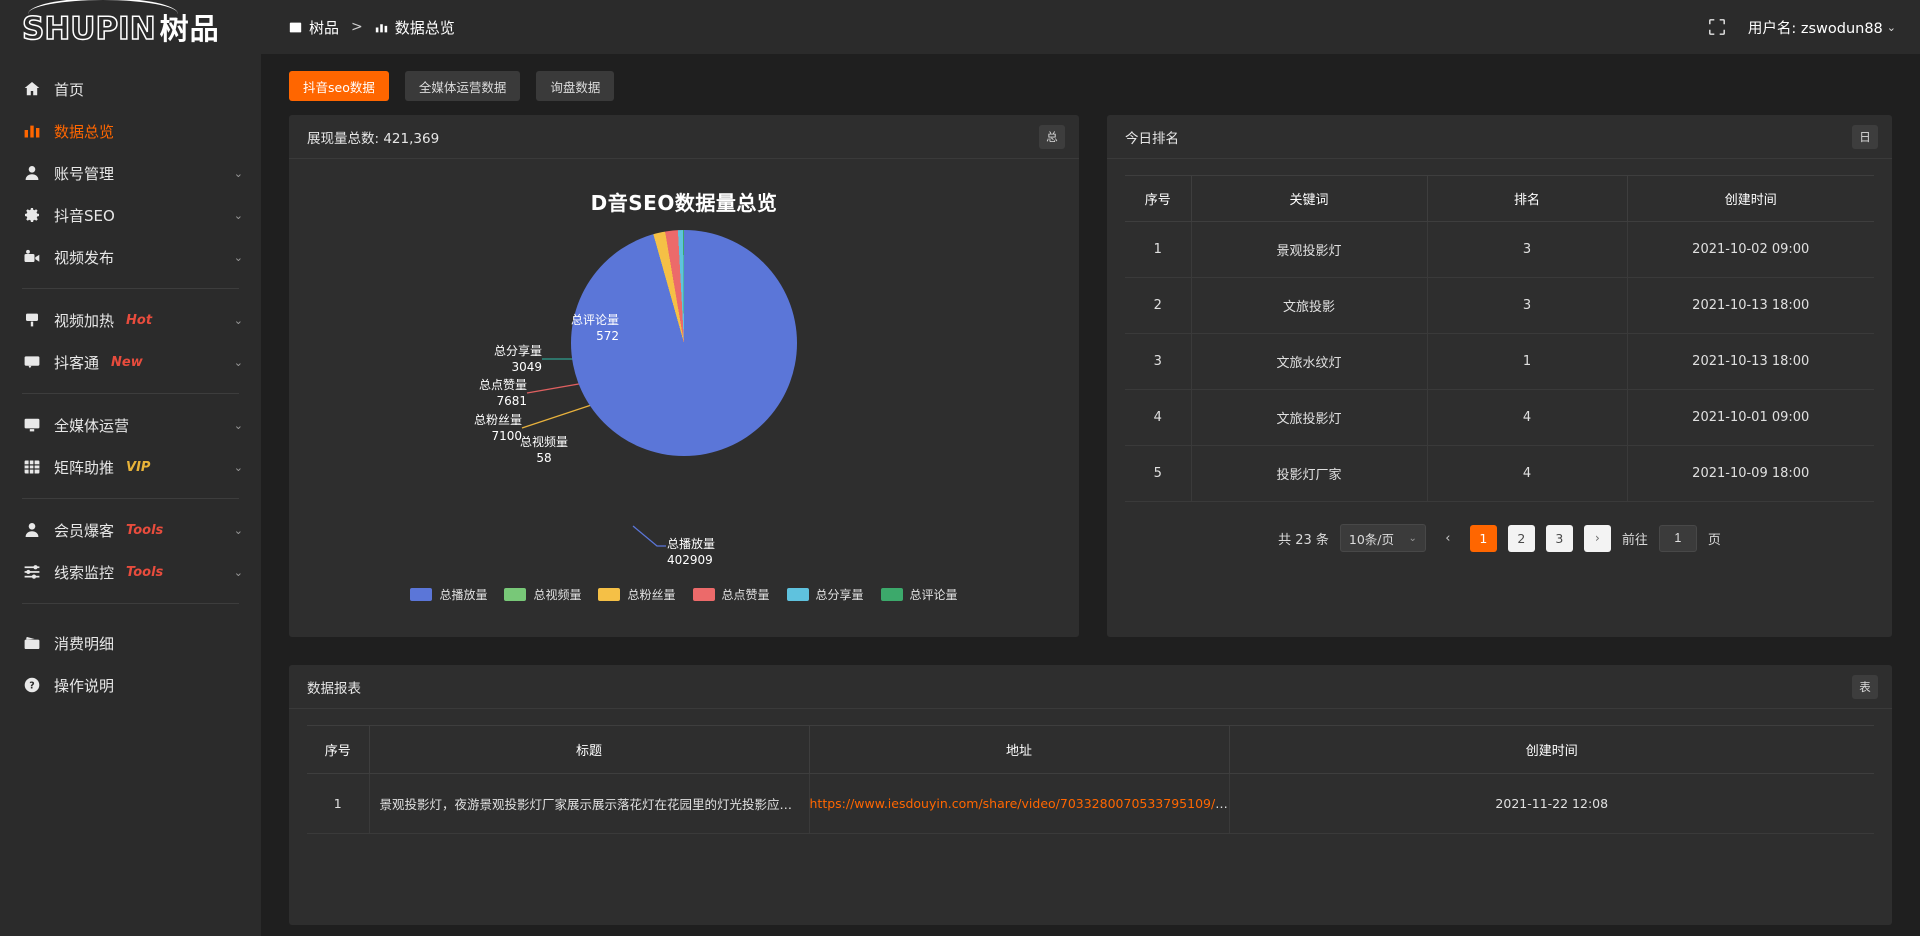 The height and width of the screenshot is (936, 1920). Describe the element at coordinates (130, 173) in the screenshot. I see `sidebar-item-2: 账号管理 ⌄` at that location.